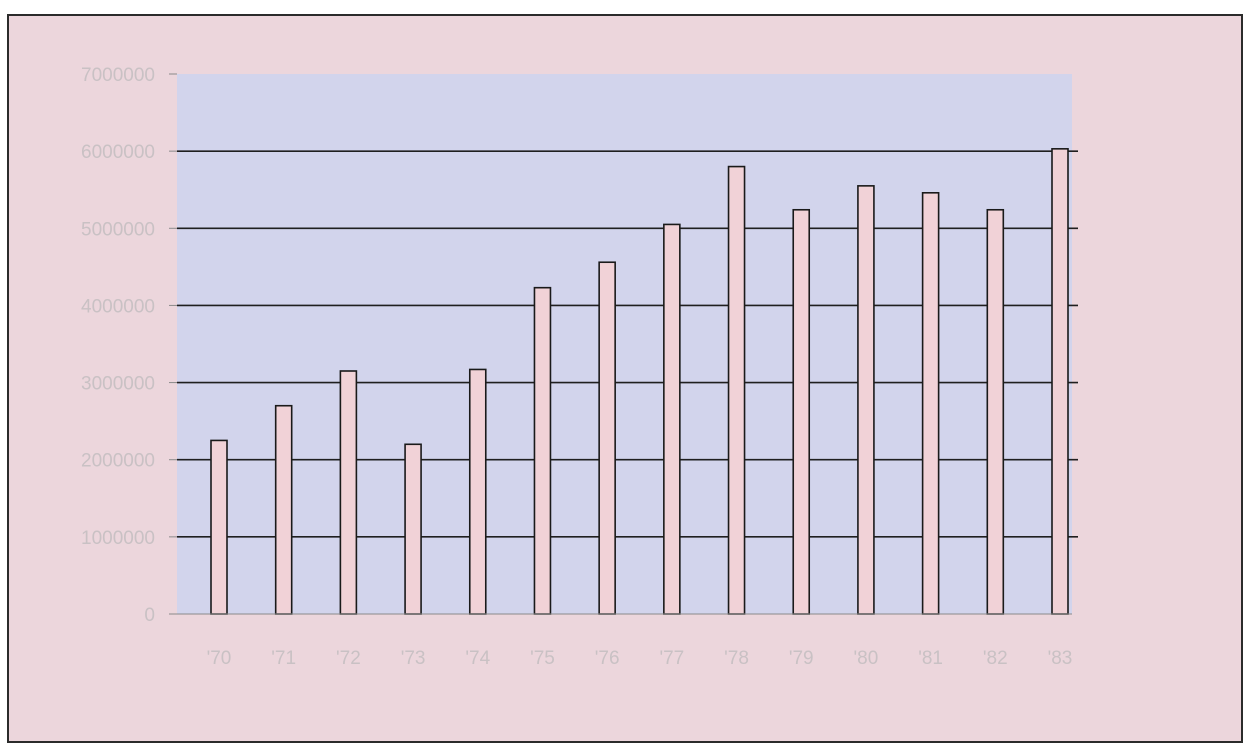  What do you see at coordinates (607, 658) in the screenshot?
I see `x-tick-label: '76` at bounding box center [607, 658].